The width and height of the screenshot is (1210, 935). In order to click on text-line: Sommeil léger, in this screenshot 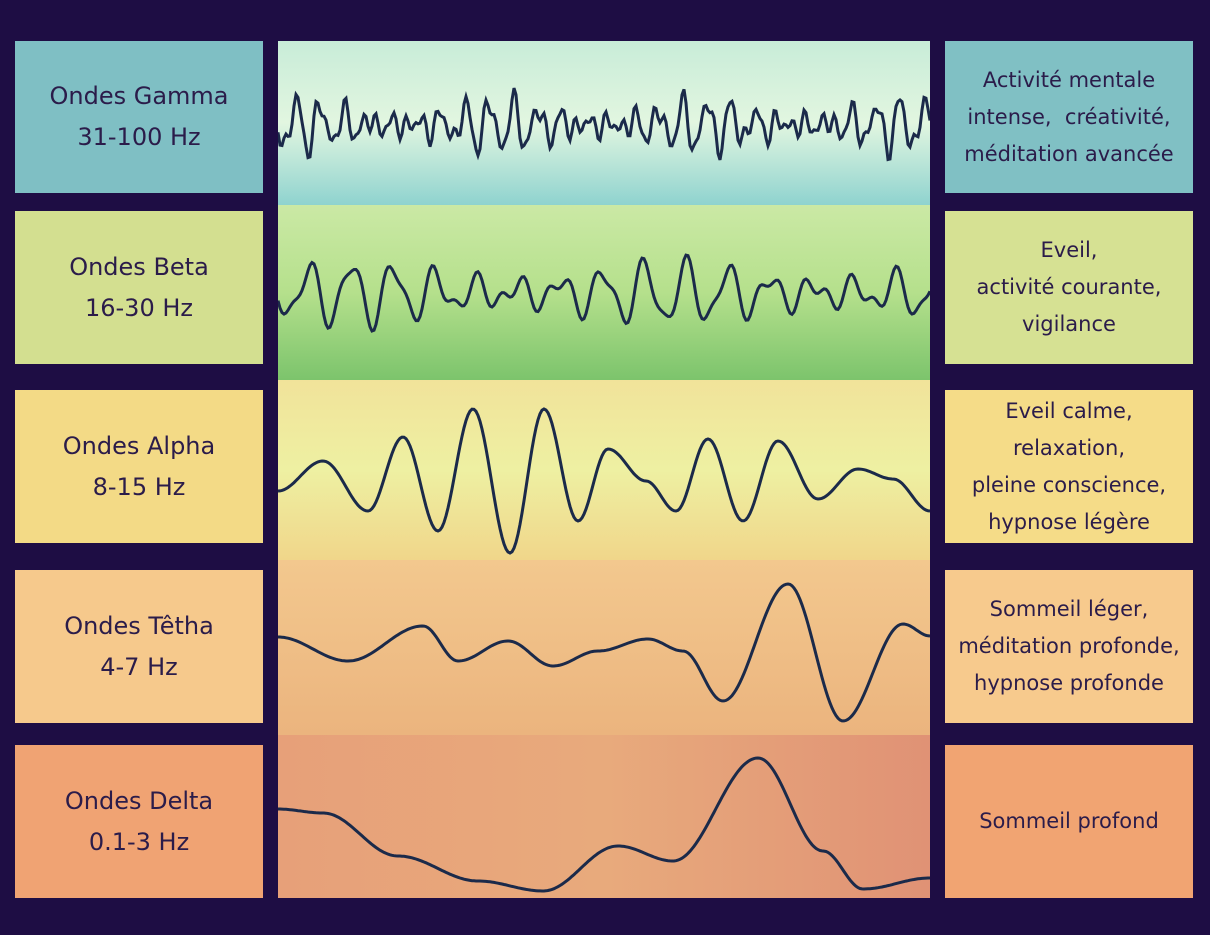, I will do `click(1069, 609)`.